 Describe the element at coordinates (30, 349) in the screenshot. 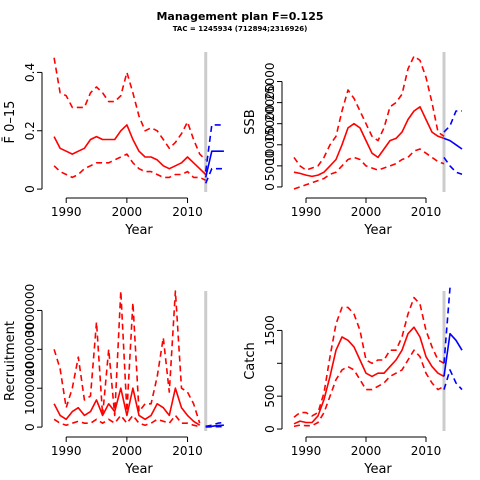

I see `y-tick-label: 2000000` at that location.